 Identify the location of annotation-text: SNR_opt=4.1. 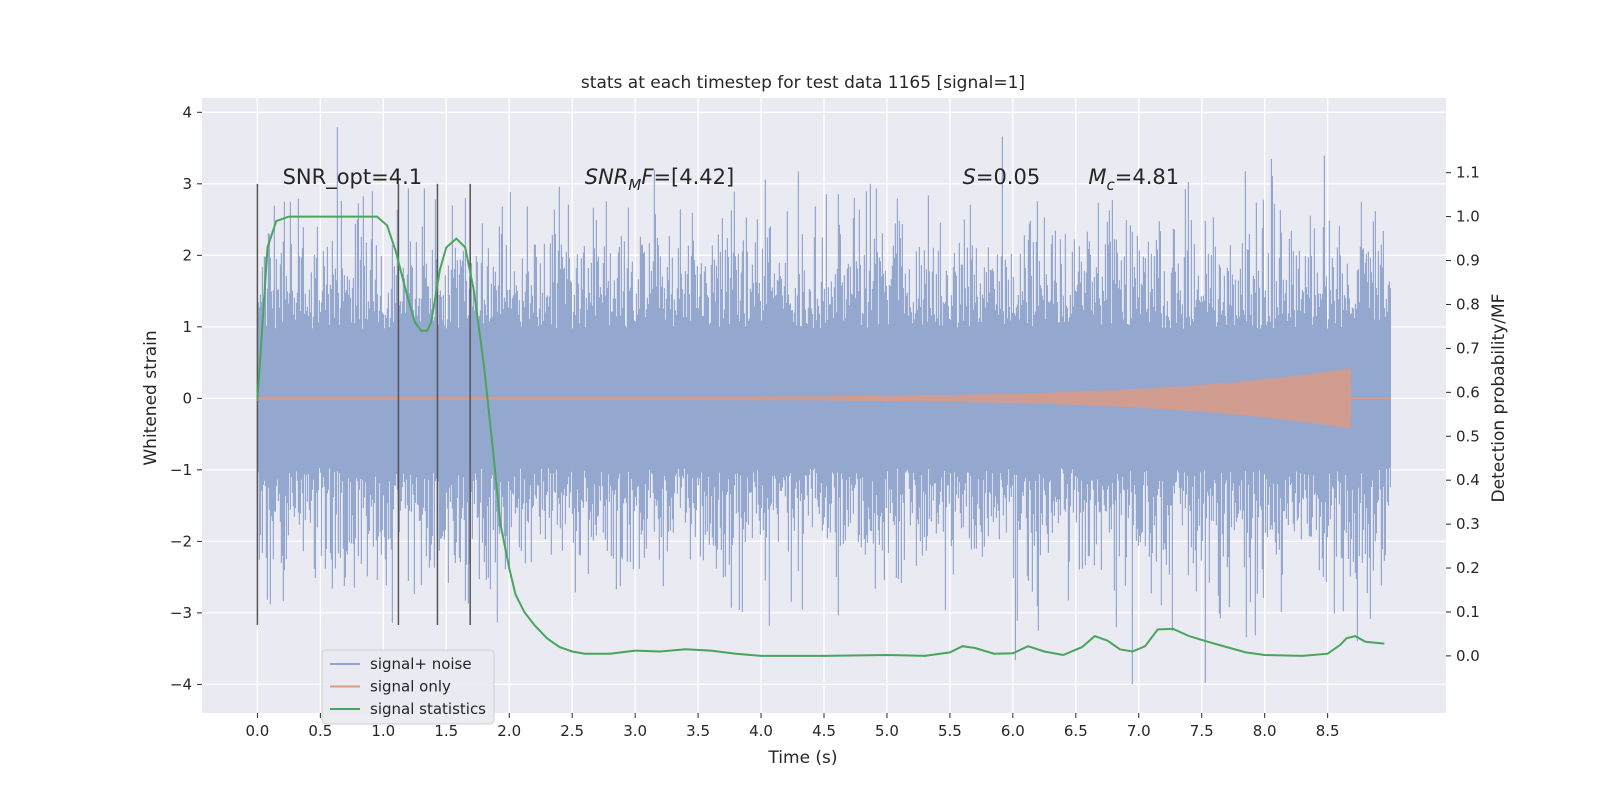
(353, 177).